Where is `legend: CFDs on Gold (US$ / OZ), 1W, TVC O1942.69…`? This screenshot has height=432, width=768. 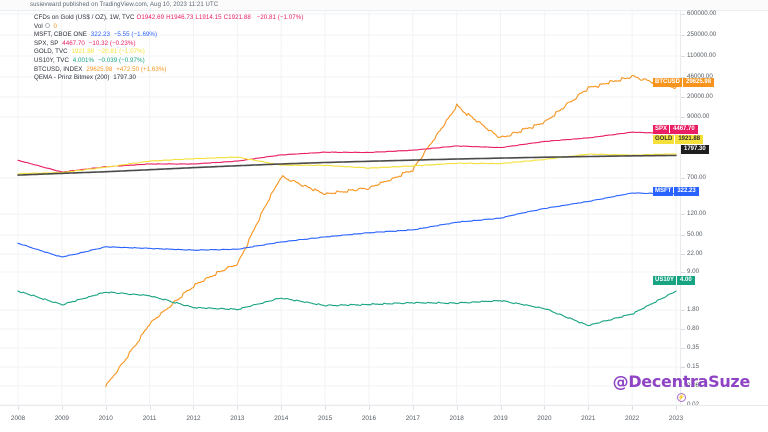 legend: CFDs on Gold (US$ / OZ), 1W, TVC O1942.69… is located at coordinates (168, 48).